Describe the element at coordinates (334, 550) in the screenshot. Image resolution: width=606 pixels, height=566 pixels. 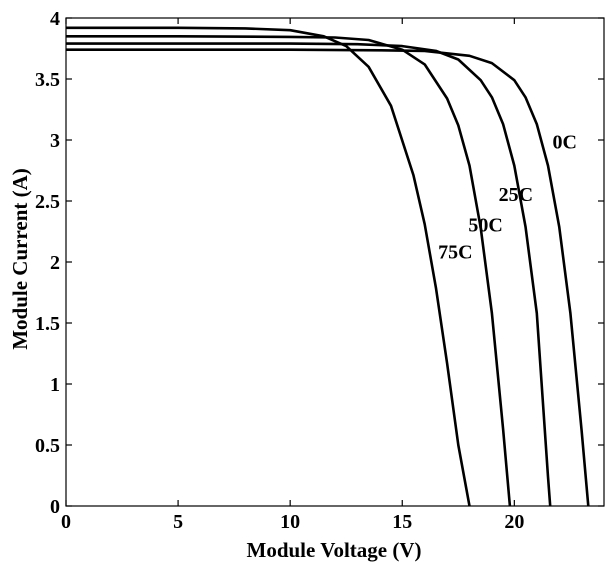
I see `x-axis-title: Module Voltage (V)` at that location.